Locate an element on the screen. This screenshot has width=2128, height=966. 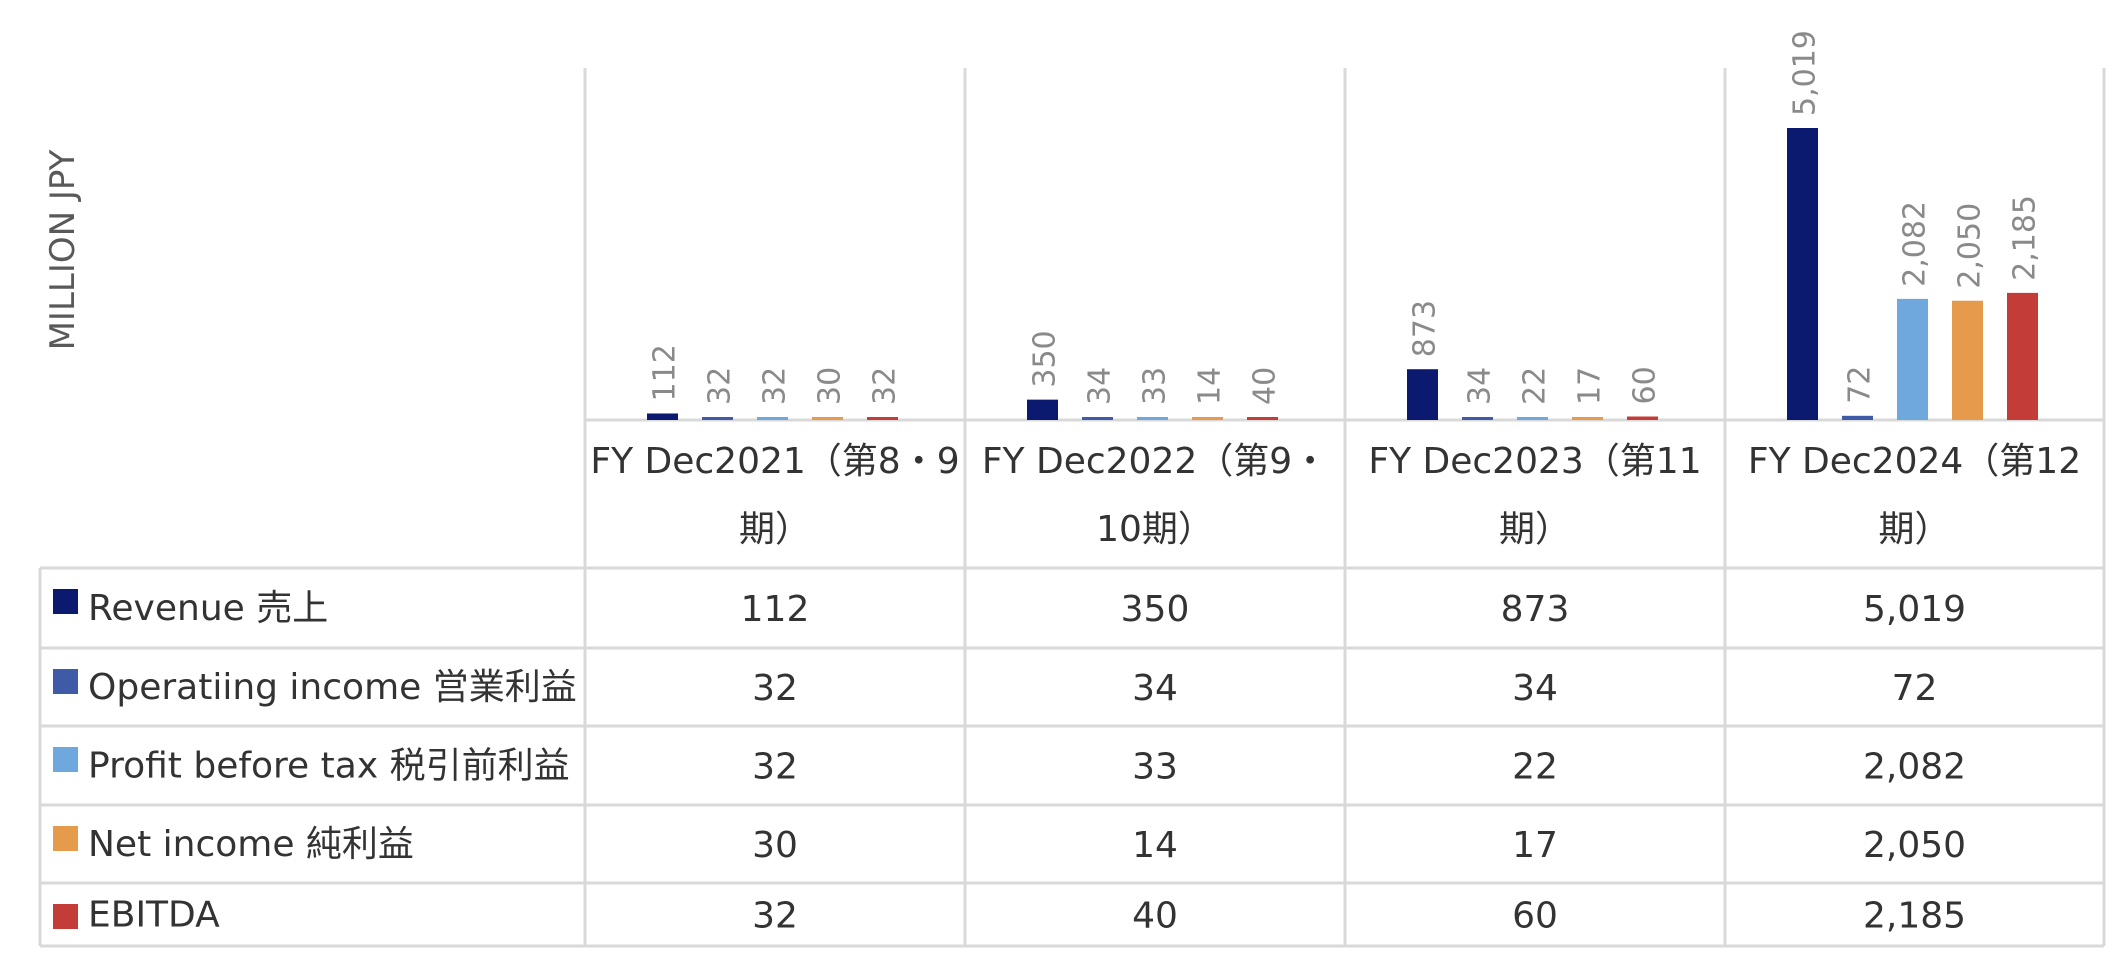
bar-value-label: 14 is located at coordinates (1210, 386).